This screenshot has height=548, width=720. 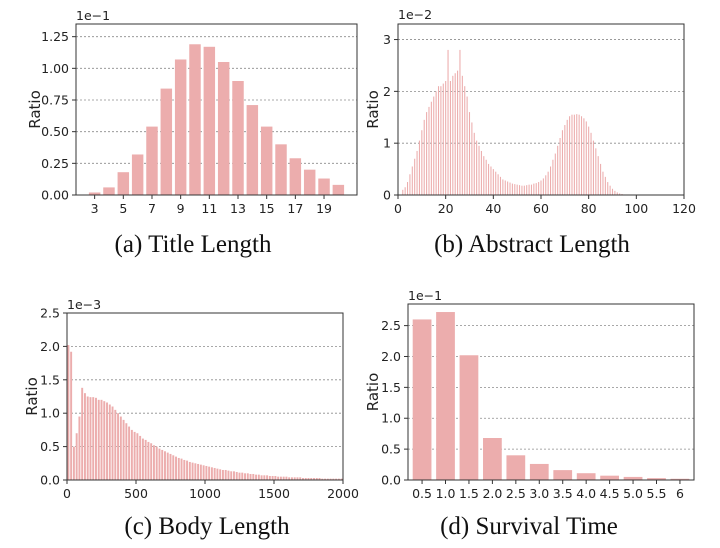 I want to click on x-tick-label: 1000, so click(x=205, y=493).